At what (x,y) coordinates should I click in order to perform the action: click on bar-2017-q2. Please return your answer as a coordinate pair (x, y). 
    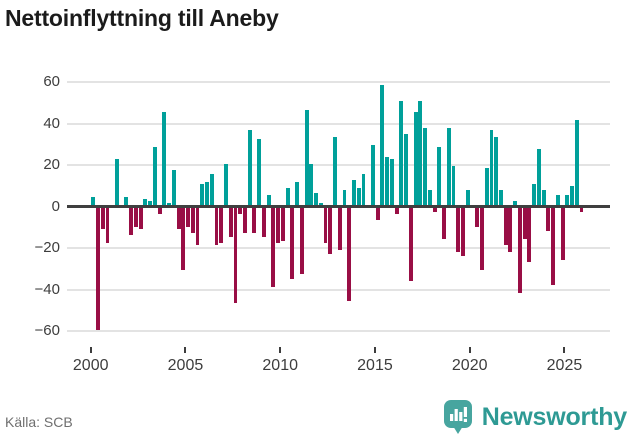
    Looking at the image, I should click on (420, 153).